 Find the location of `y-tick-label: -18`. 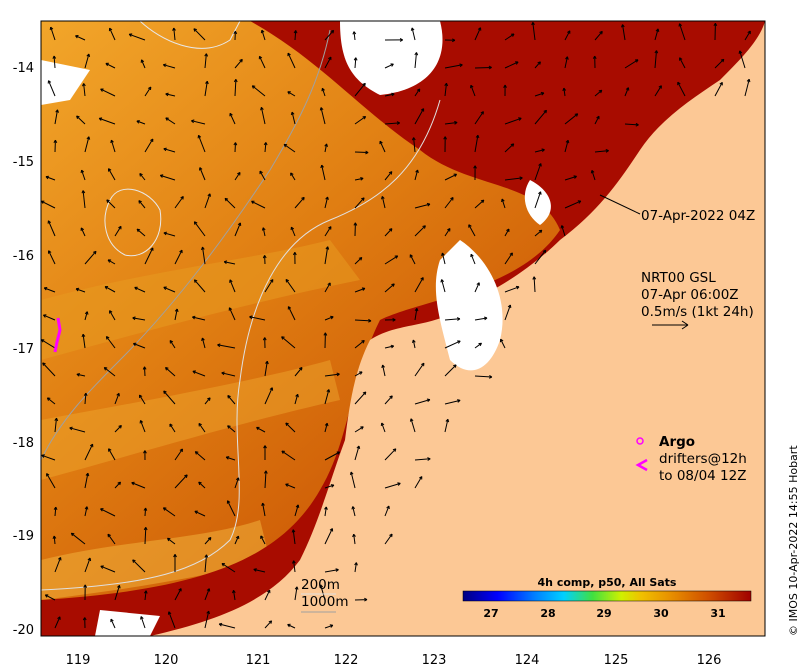

y-tick-label: -18 is located at coordinates (23, 443).